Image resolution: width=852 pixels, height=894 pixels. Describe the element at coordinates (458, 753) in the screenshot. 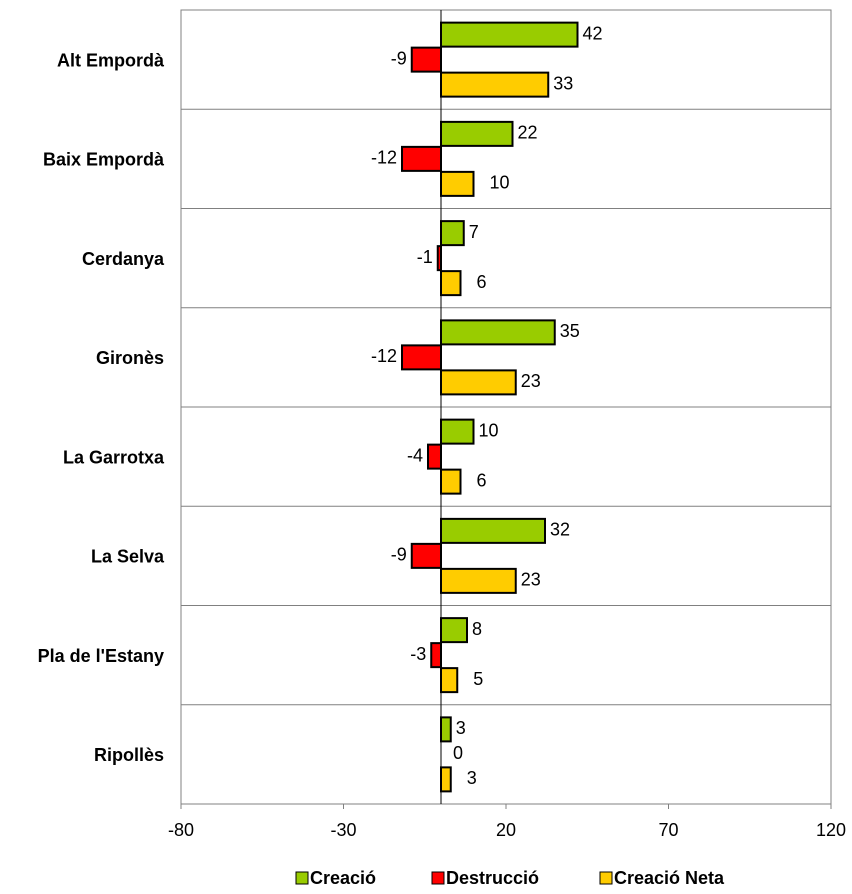

I see `data-label: 0` at that location.